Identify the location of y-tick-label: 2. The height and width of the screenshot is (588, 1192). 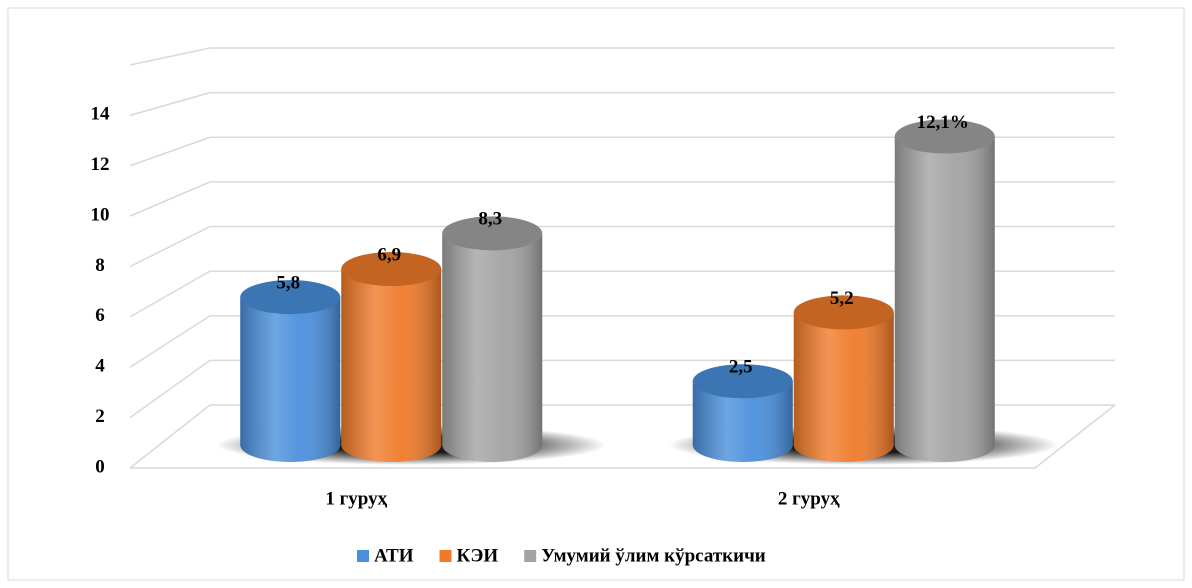
(100, 416).